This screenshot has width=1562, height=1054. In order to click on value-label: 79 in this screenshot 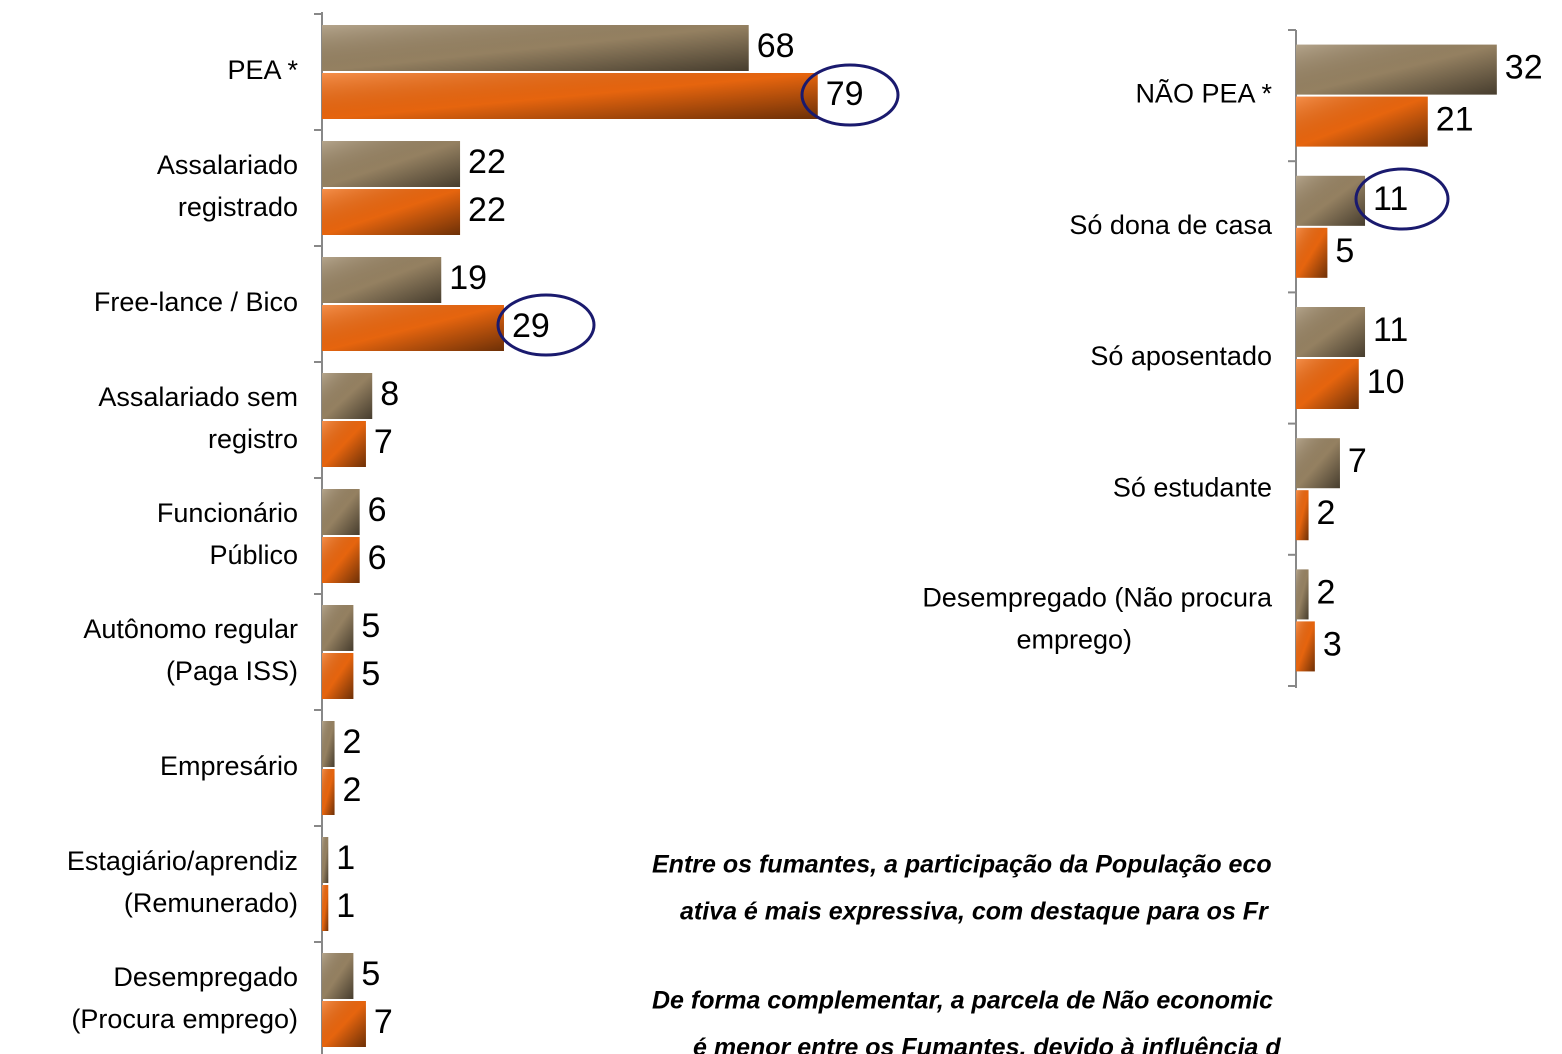, I will do `click(845, 94)`.